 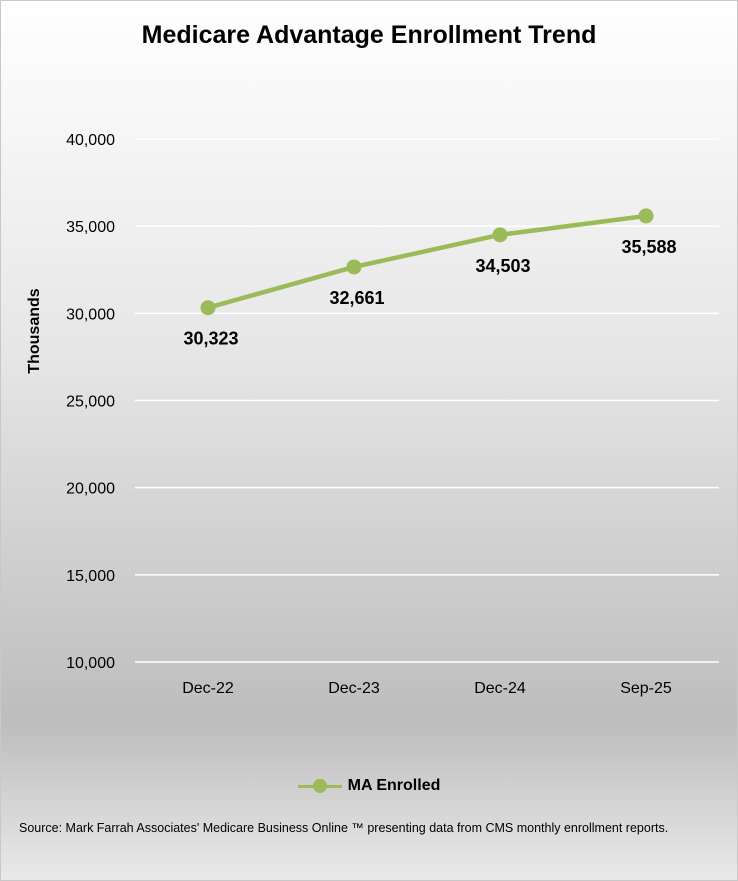 I want to click on x-tick-label: Dec-22, so click(x=208, y=688).